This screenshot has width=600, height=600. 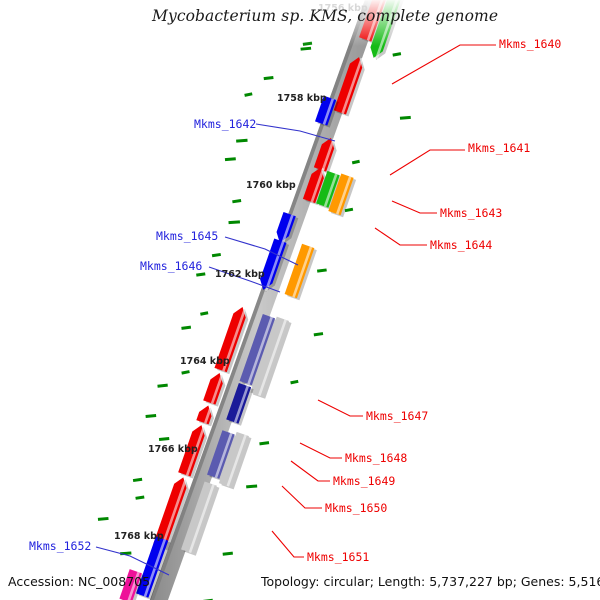 What do you see at coordinates (356, 508) in the screenshot?
I see `gene-label-mkms_1650: Mkms_1650` at bounding box center [356, 508].